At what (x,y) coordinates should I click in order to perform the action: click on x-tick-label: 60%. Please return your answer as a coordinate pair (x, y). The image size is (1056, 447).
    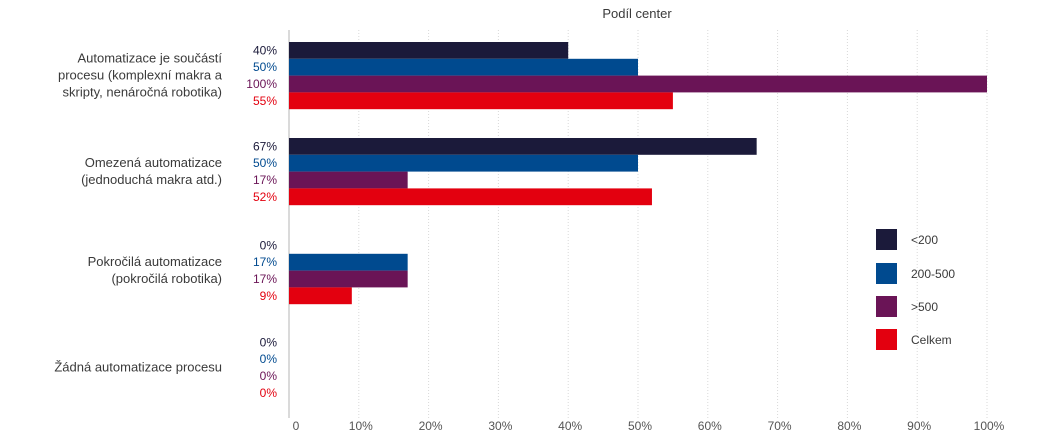
    Looking at the image, I should click on (710, 426).